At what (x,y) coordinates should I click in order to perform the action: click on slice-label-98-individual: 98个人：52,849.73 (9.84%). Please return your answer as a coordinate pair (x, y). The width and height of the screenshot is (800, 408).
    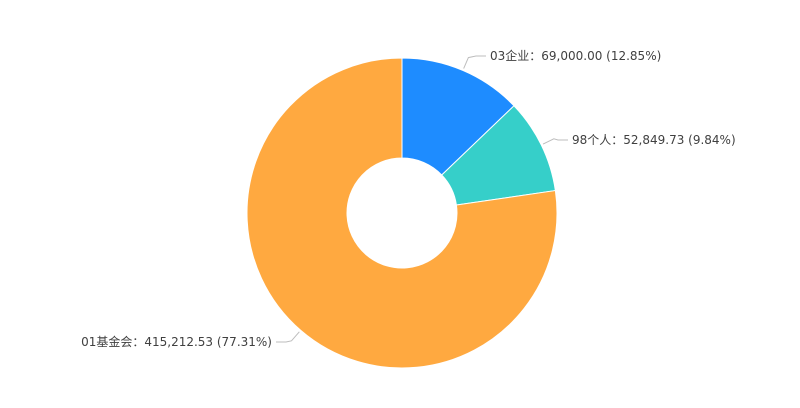
    Looking at the image, I should click on (654, 140).